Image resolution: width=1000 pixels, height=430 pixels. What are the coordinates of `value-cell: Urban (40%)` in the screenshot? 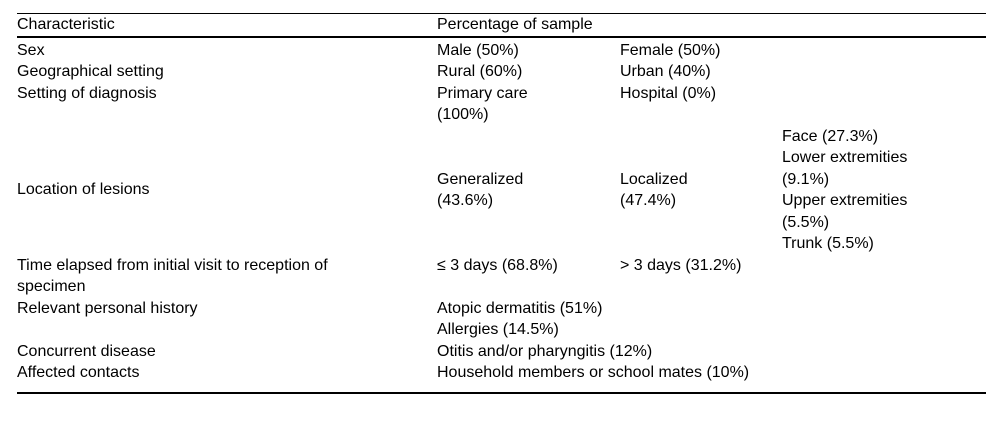 It's located at (665, 71).